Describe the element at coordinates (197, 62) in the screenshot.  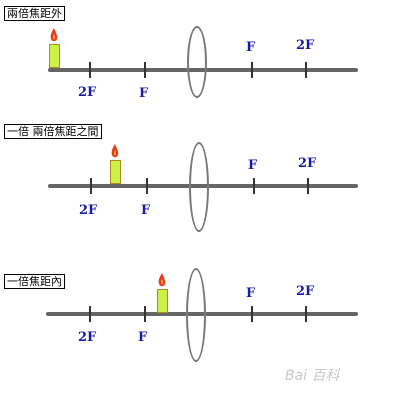
I see `panel-1-convex-lens` at that location.